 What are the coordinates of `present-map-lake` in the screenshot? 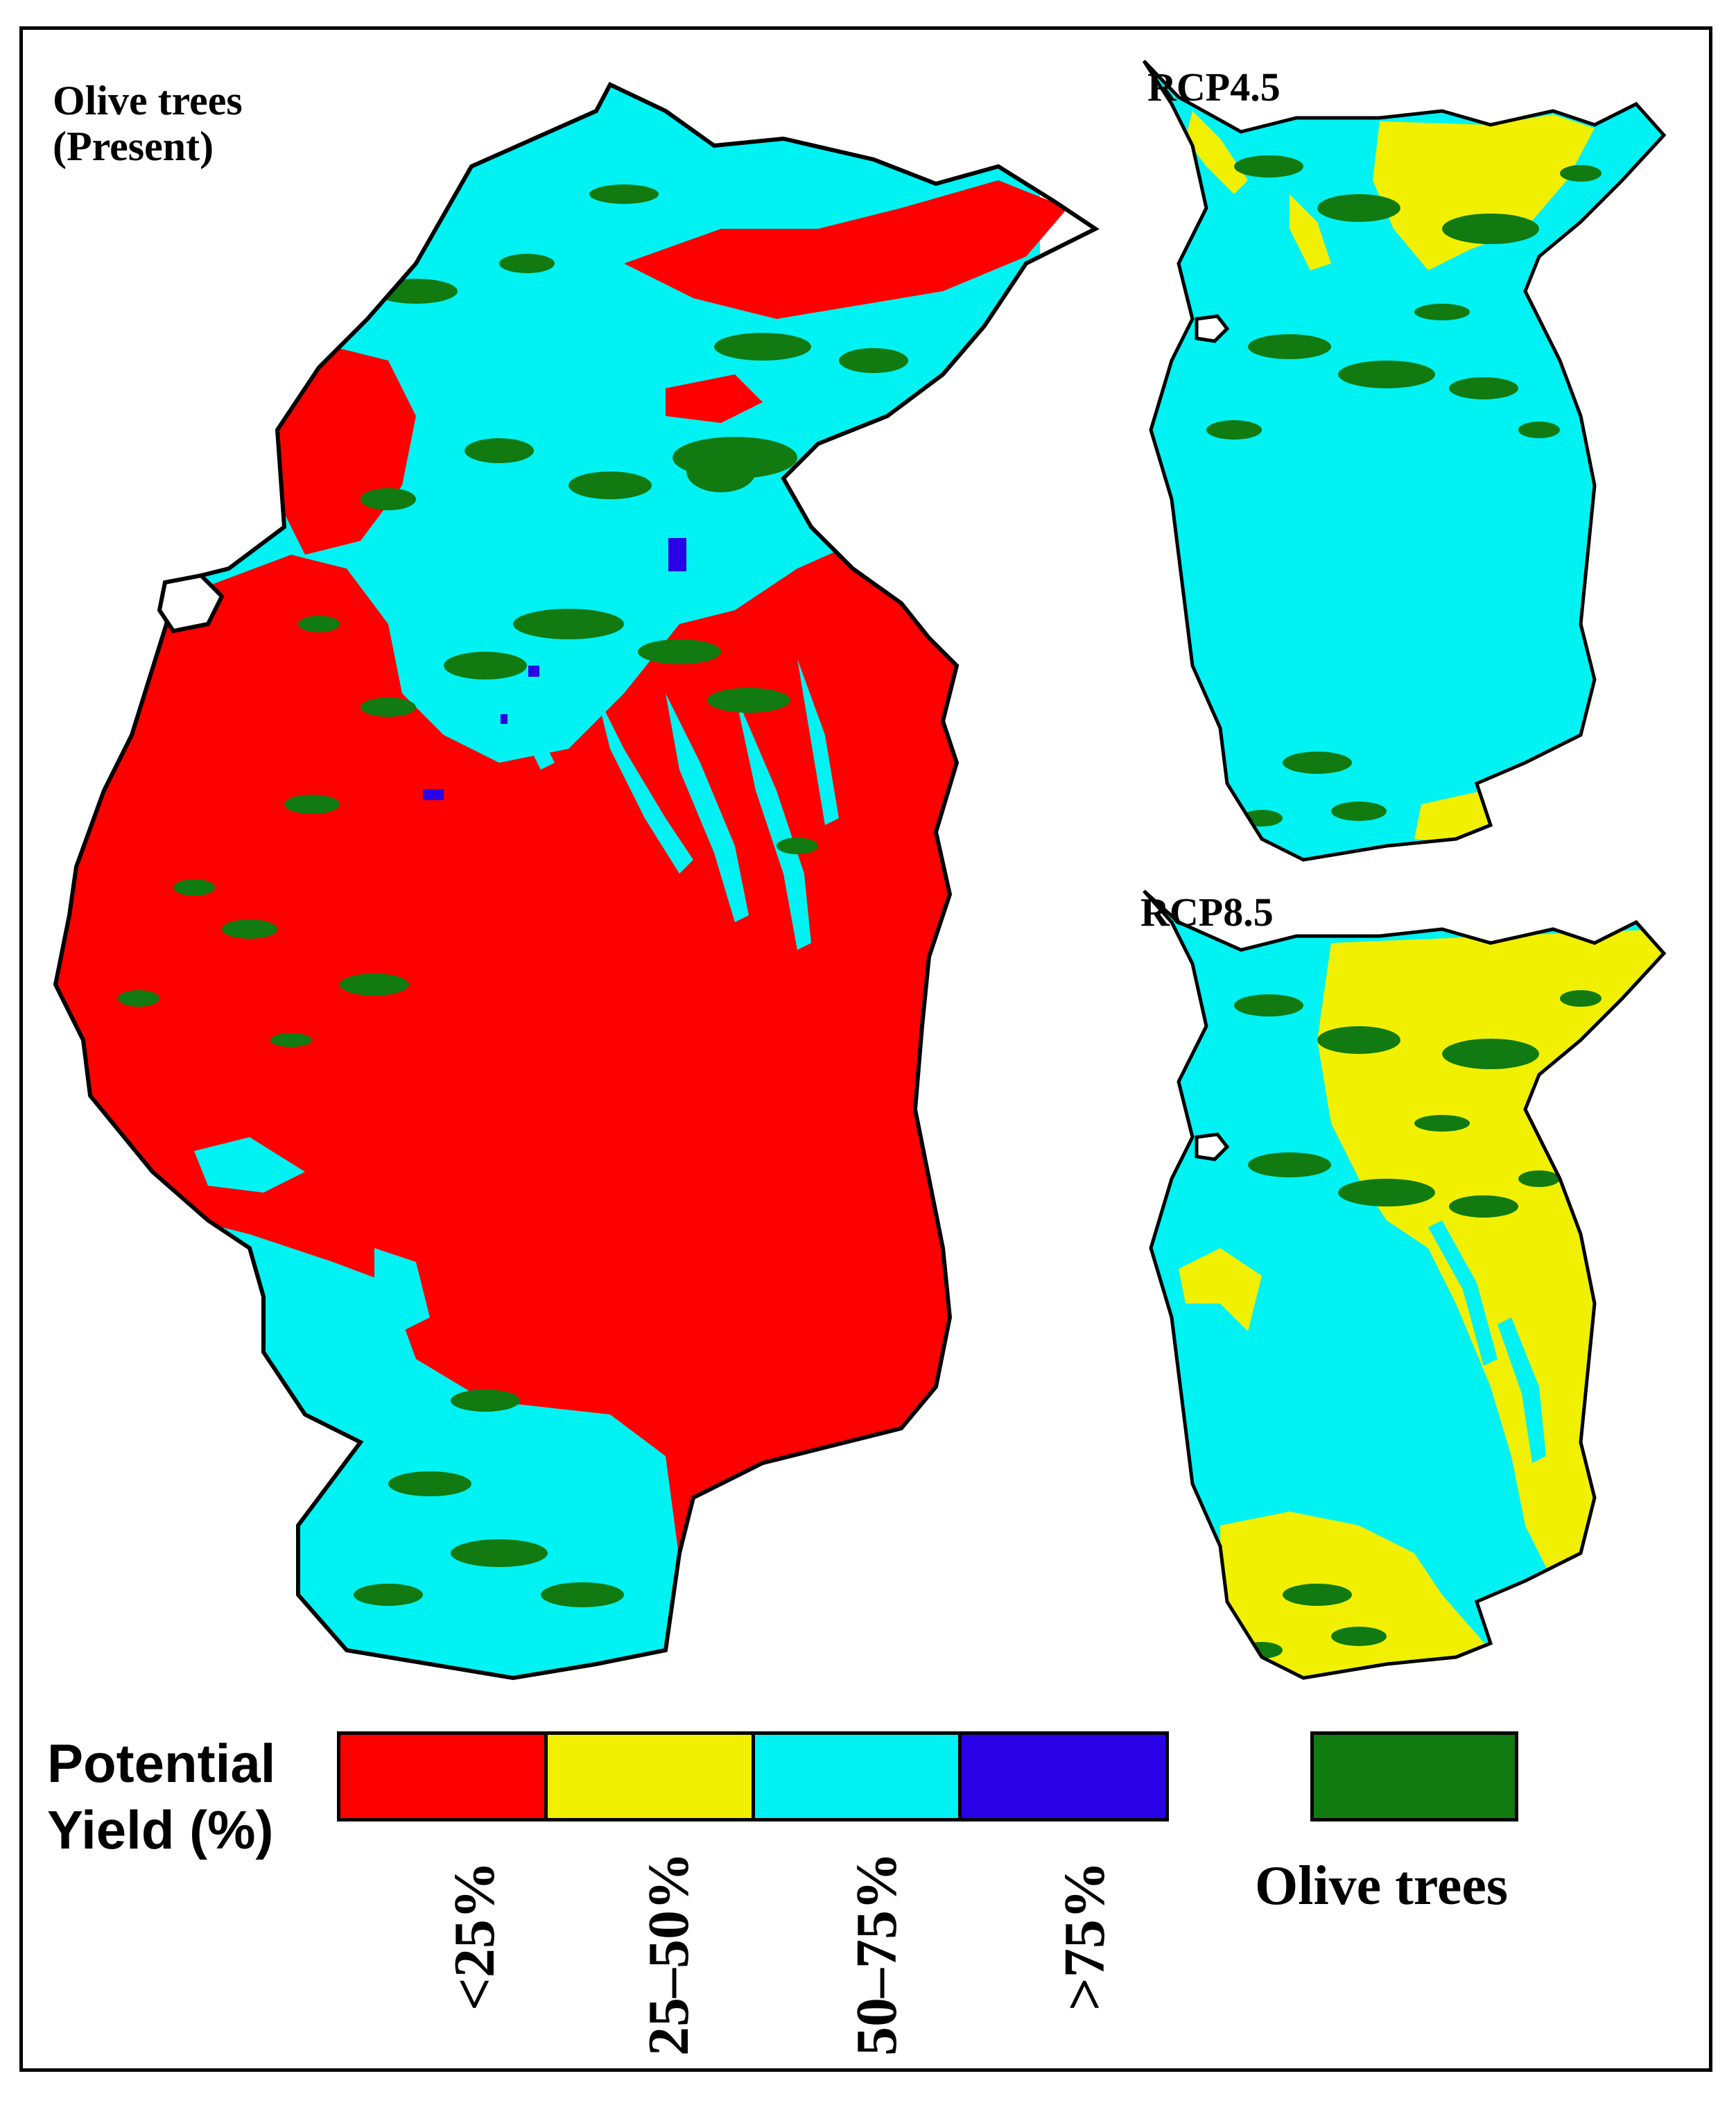 It's located at (191, 603).